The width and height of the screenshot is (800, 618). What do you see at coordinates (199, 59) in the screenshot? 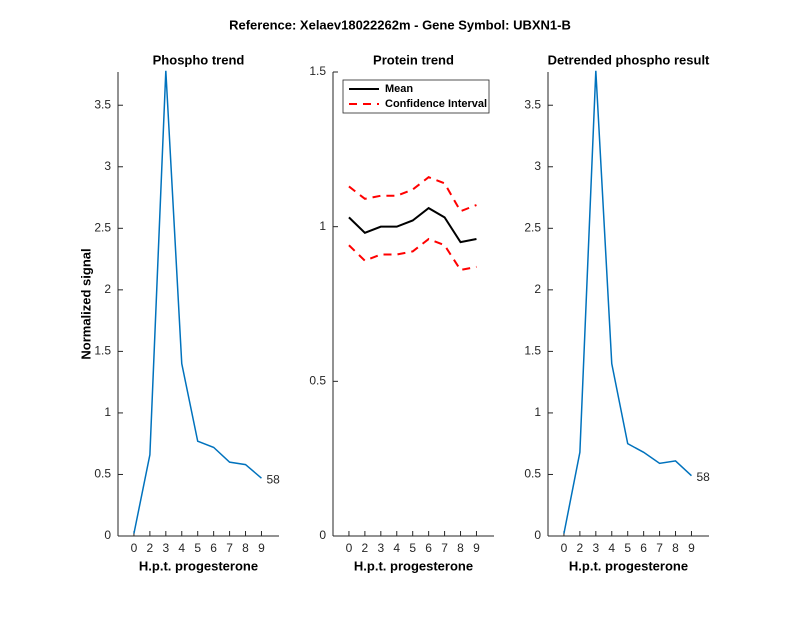
I see `axes-title: Phospho trend` at bounding box center [199, 59].